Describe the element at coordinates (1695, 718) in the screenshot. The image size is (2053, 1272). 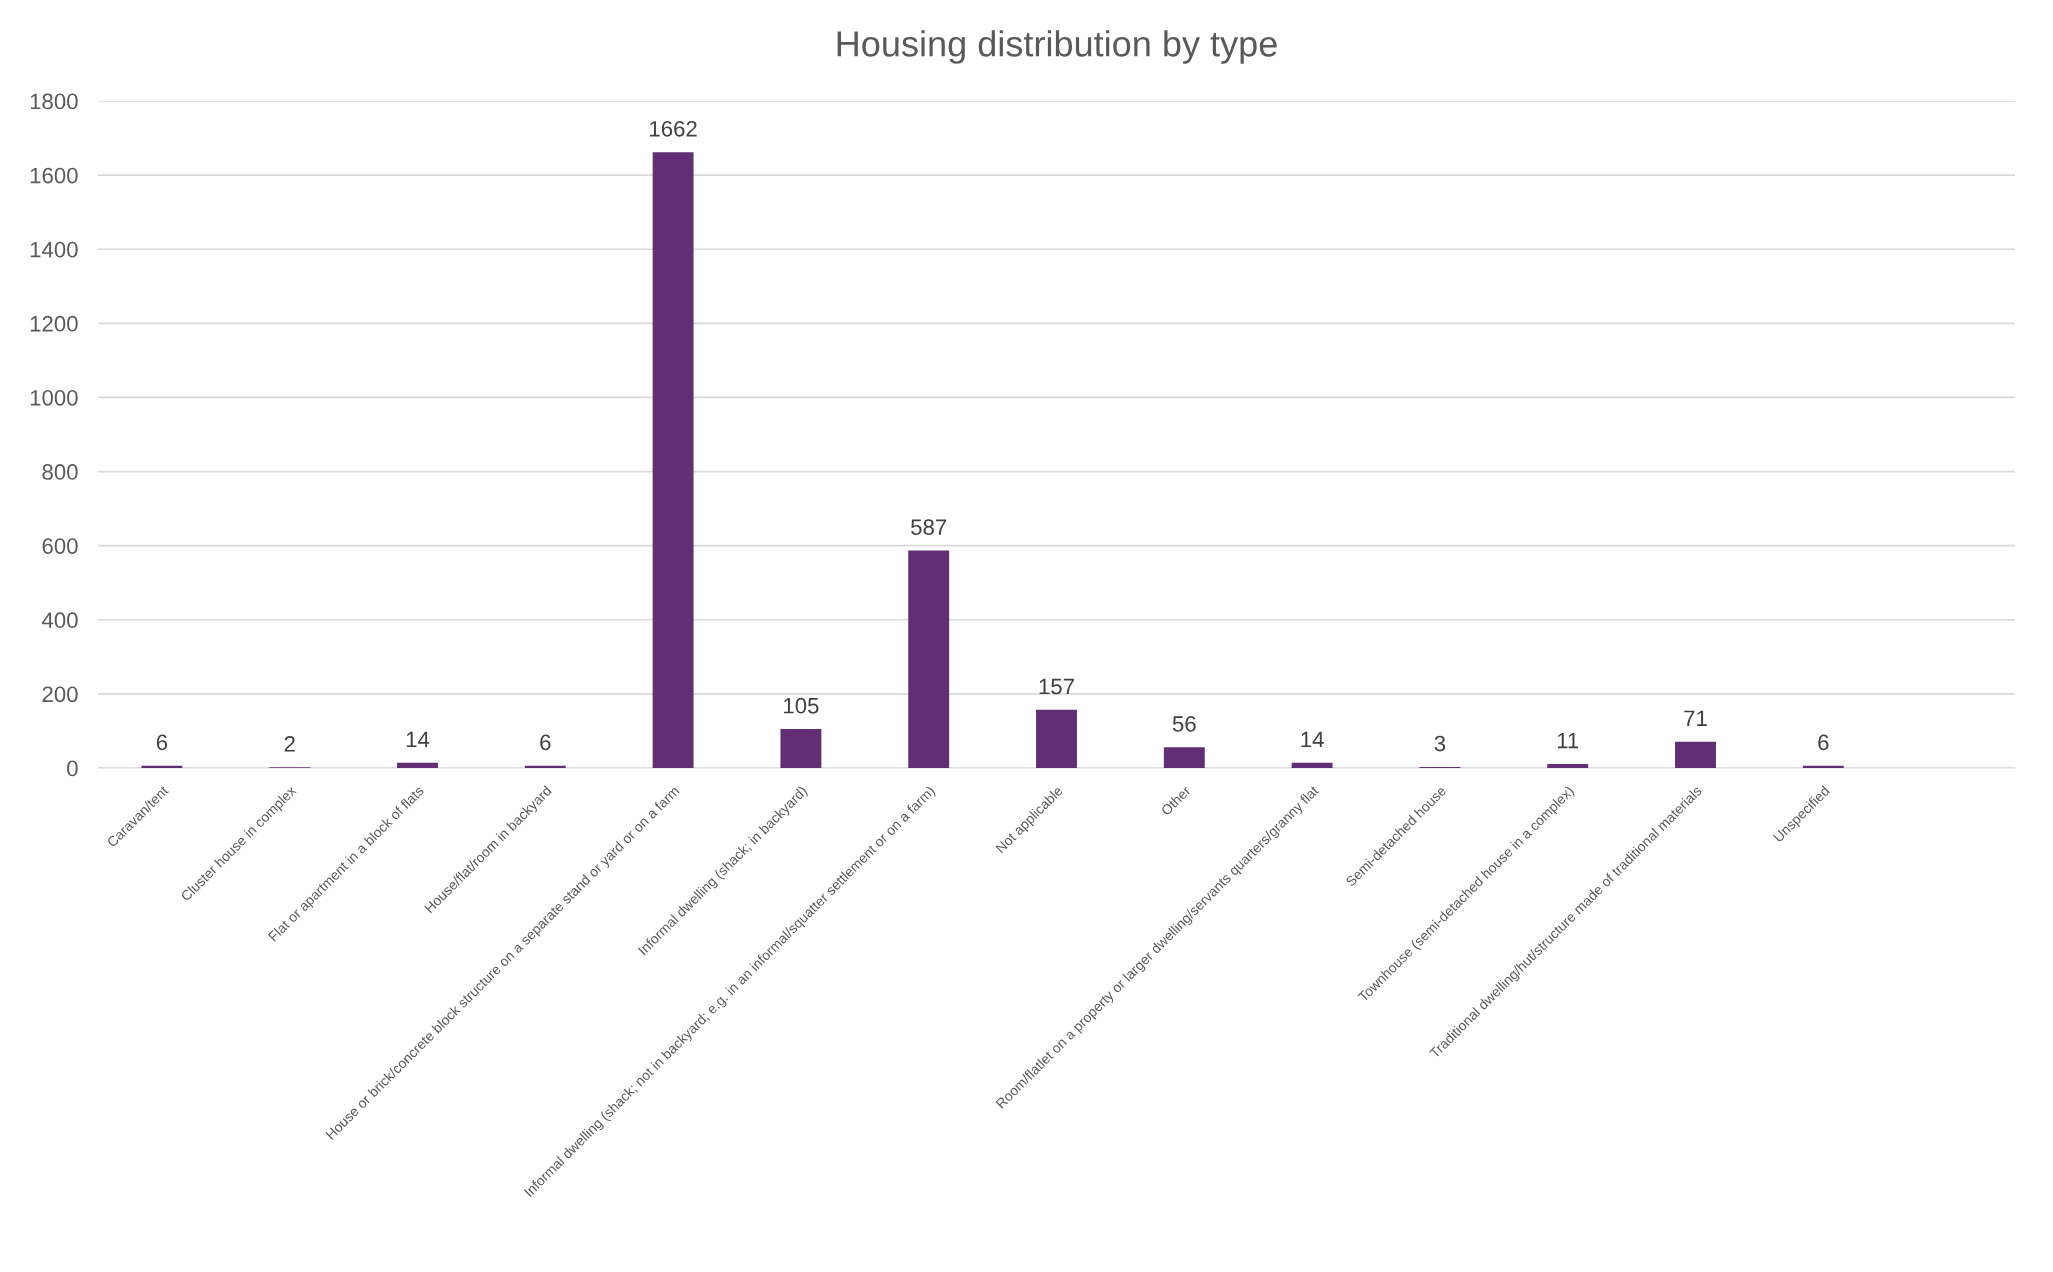
I see `data-label: 71` at that location.